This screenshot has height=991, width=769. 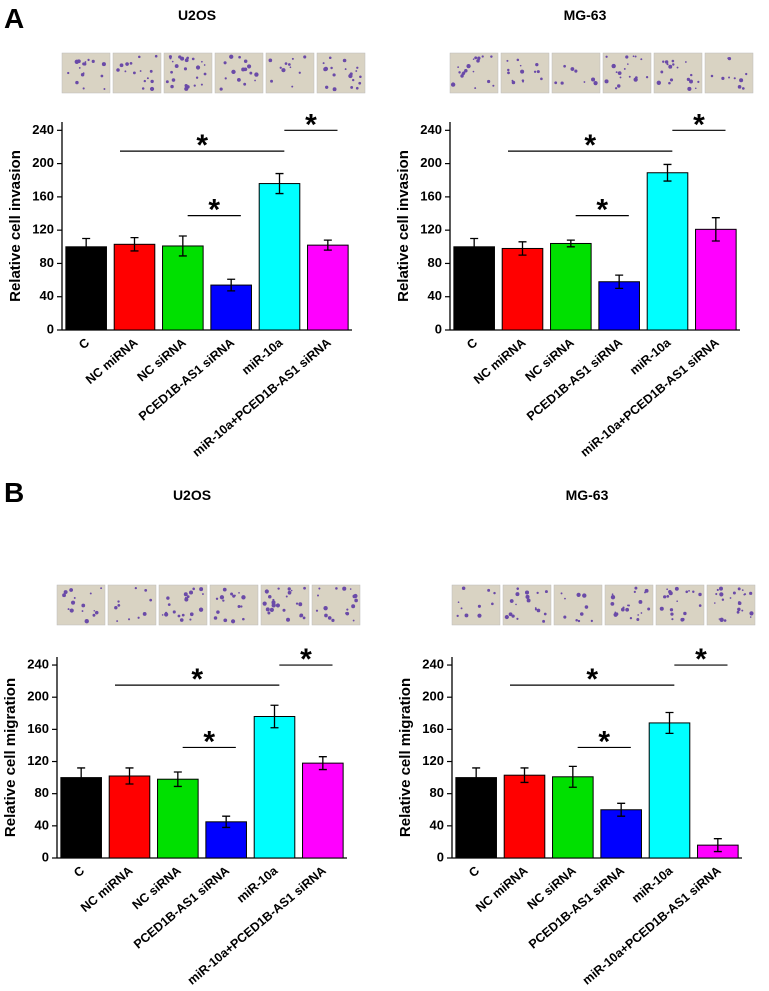 I want to click on chart-title: U2OS, so click(x=192, y=495).